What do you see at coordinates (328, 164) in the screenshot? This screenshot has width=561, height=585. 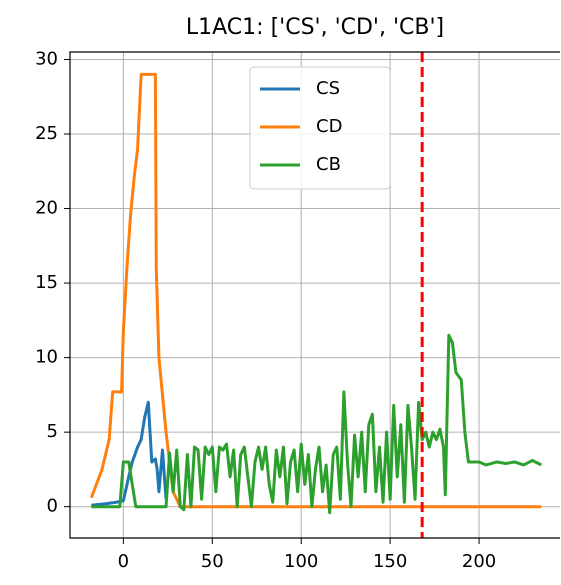 I see `legend-label: CB` at bounding box center [328, 164].